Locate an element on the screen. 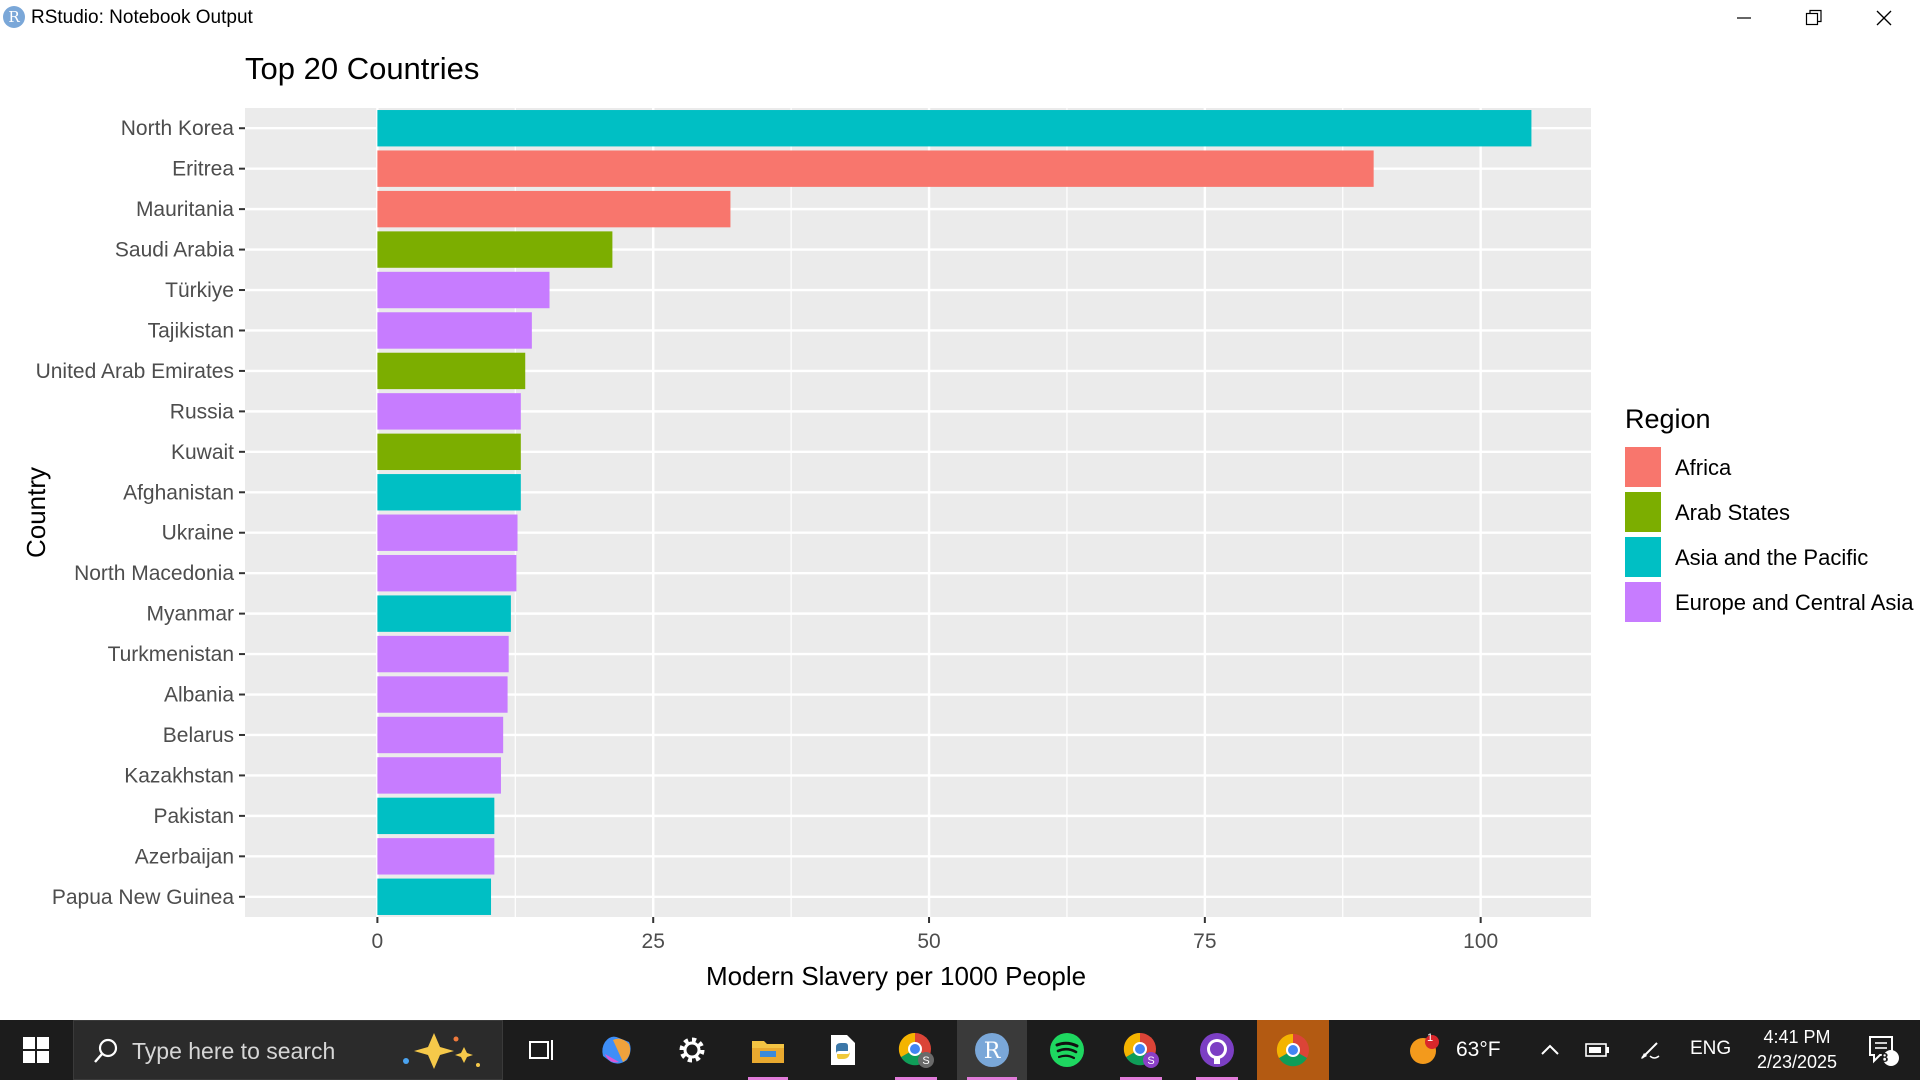  settings-app-button is located at coordinates (692, 1050).